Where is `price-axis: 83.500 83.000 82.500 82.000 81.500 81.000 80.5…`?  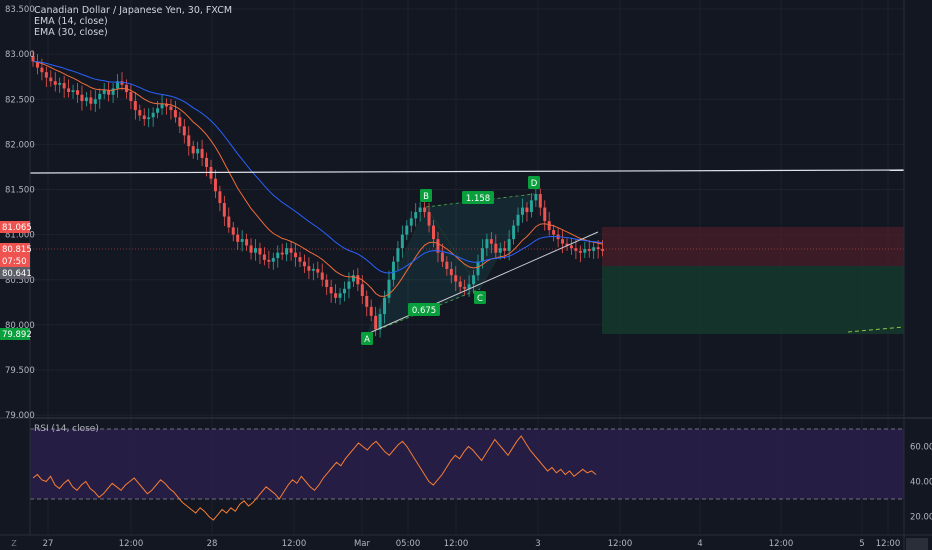
price-axis: 83.500 83.000 82.500 82.000 81.500 81.000 80.5… is located at coordinates (20, 213).